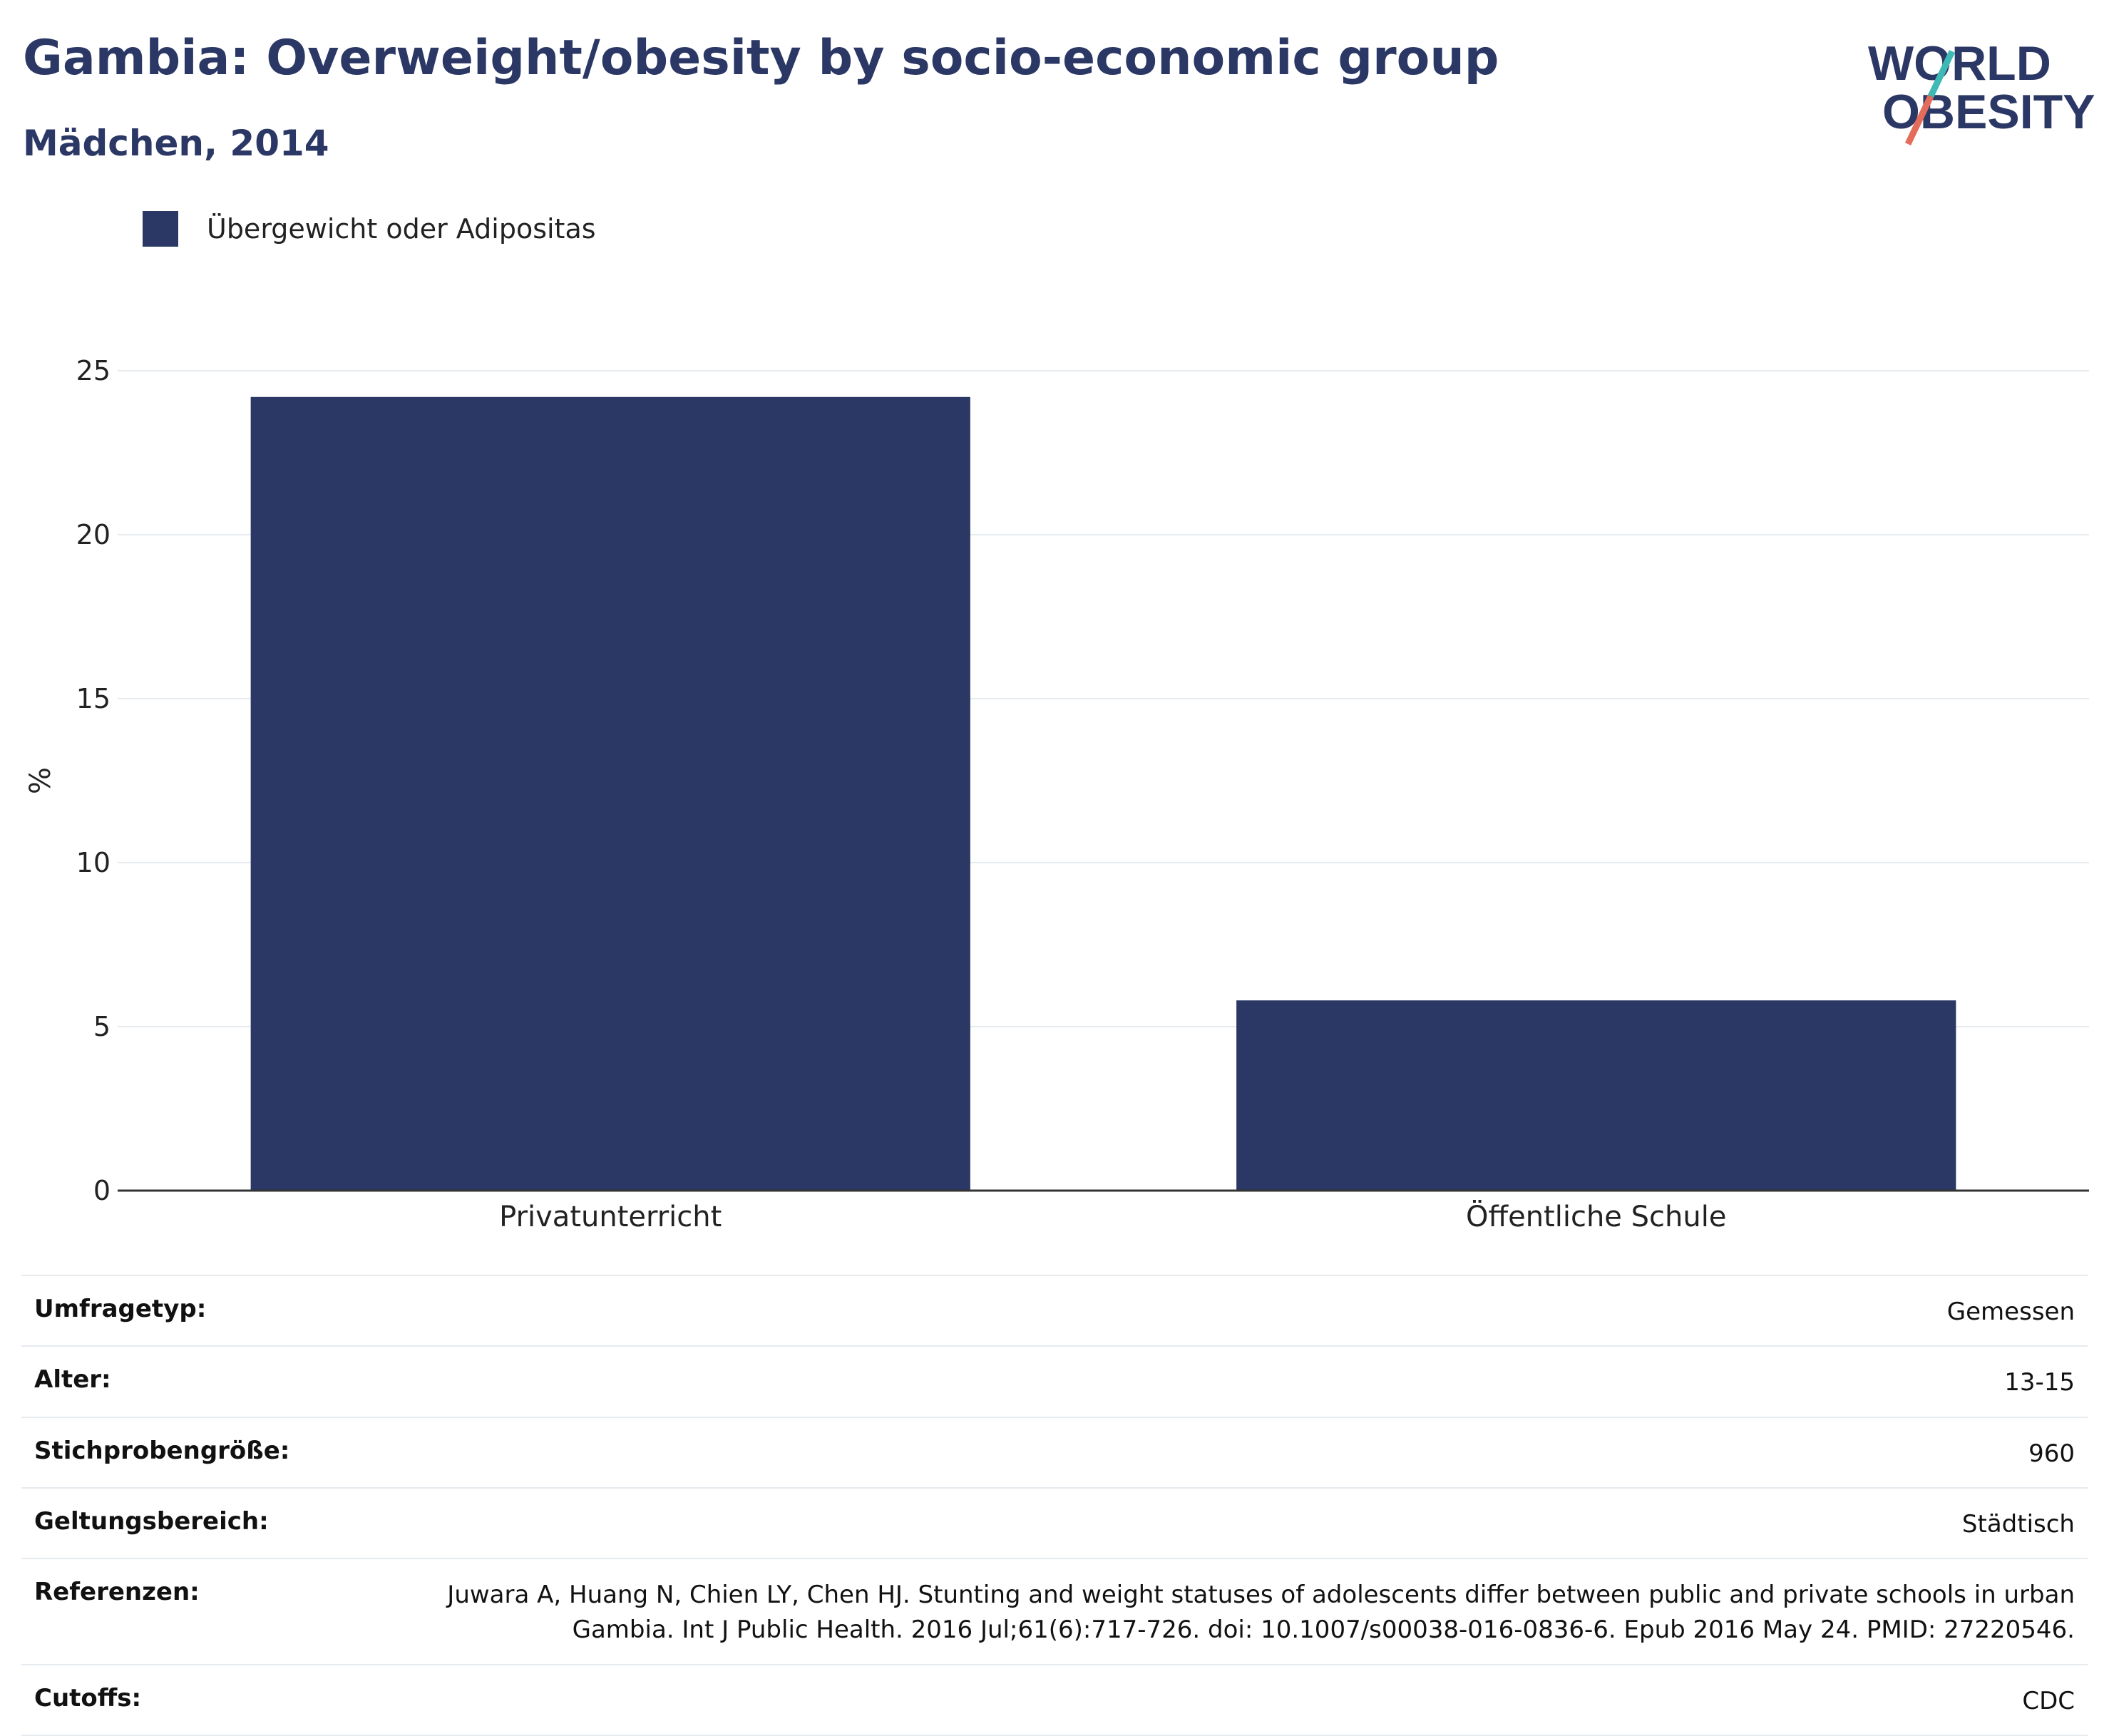 The width and height of the screenshot is (2109, 1736). Describe the element at coordinates (1054, 1522) in the screenshot. I see `meta-row-scope: Geltungsbereich: Städtisch` at that location.